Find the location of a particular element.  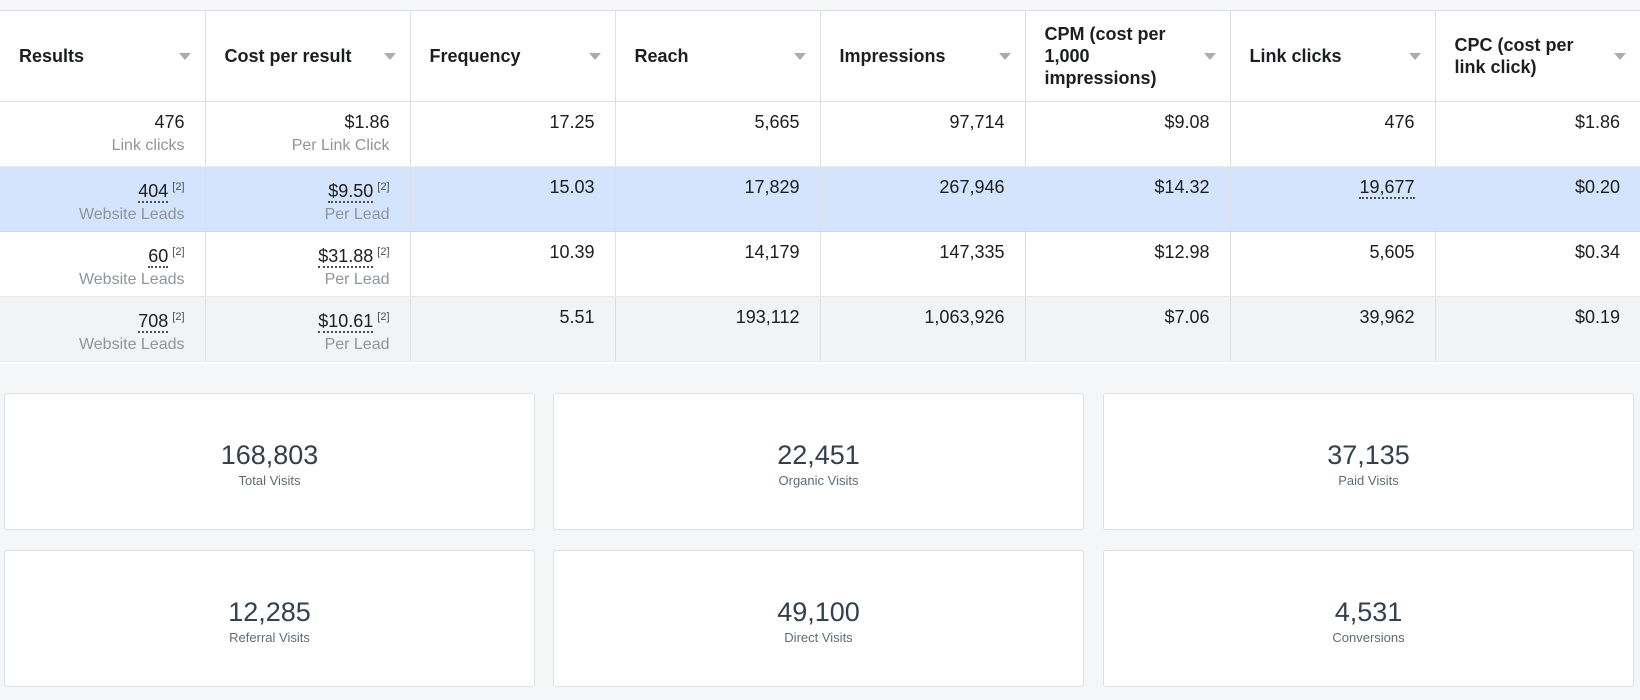

stat-value: 49,100 is located at coordinates (818, 612).